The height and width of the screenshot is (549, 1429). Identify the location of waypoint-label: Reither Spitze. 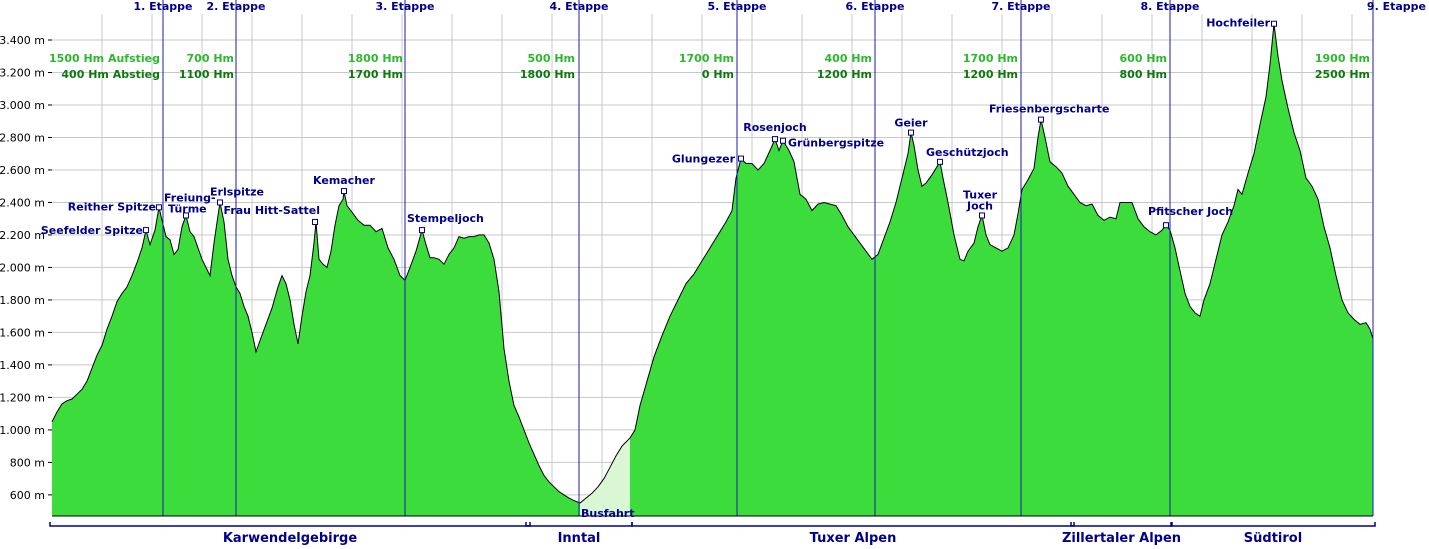
(112, 206).